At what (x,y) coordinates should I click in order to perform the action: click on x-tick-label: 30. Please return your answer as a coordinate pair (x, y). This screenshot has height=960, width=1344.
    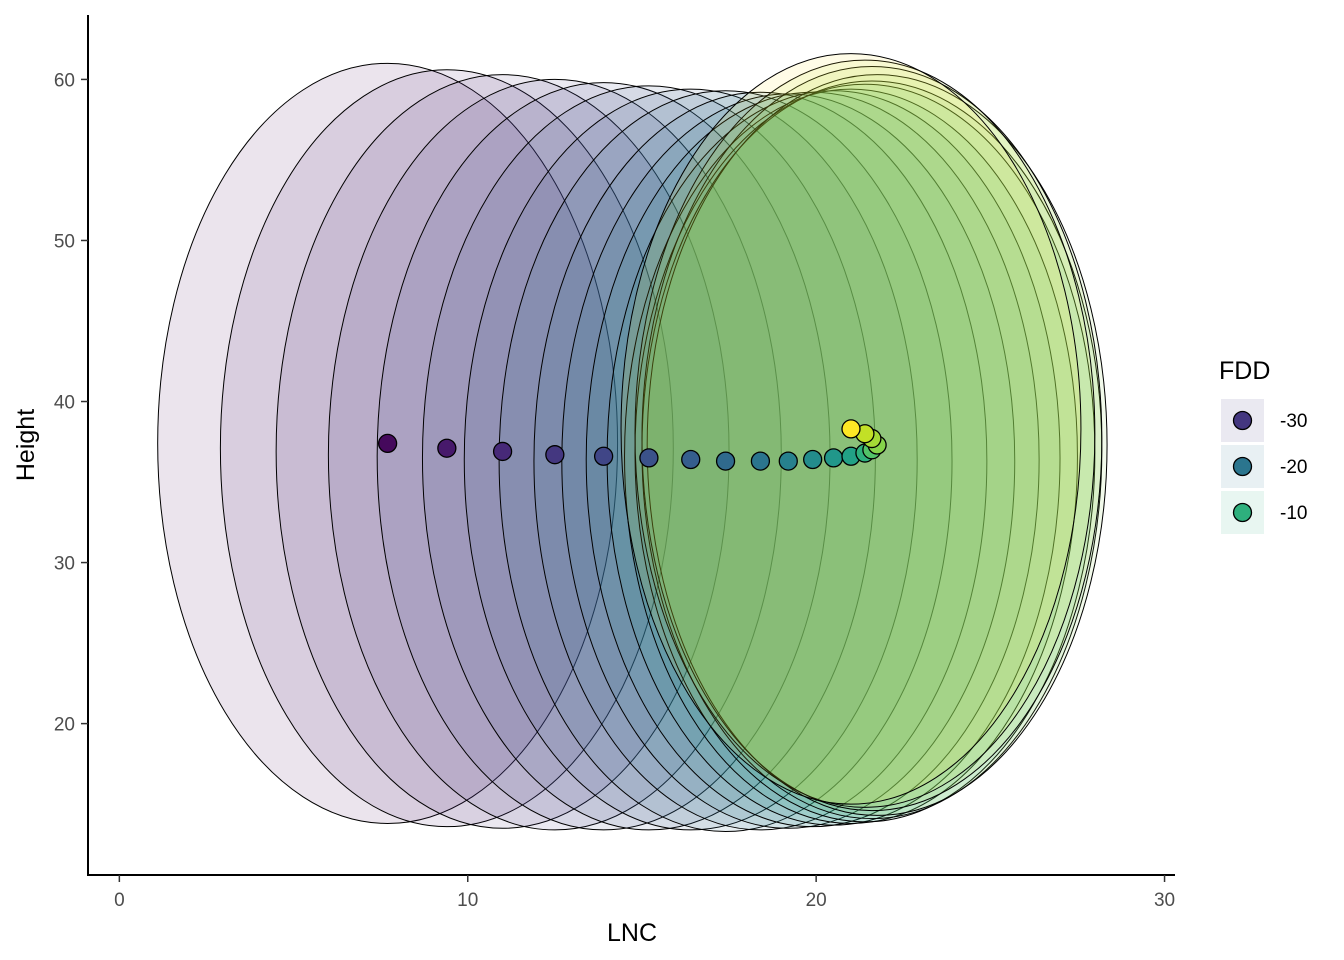
    Looking at the image, I should click on (1164, 900).